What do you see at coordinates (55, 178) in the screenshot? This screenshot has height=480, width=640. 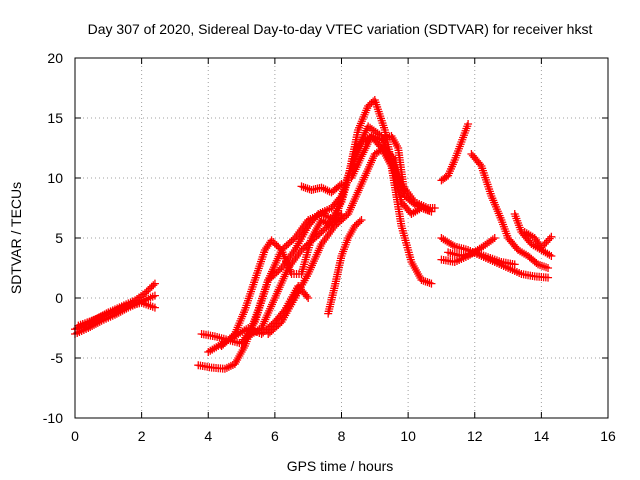 I see `y-tick-label: 10` at bounding box center [55, 178].